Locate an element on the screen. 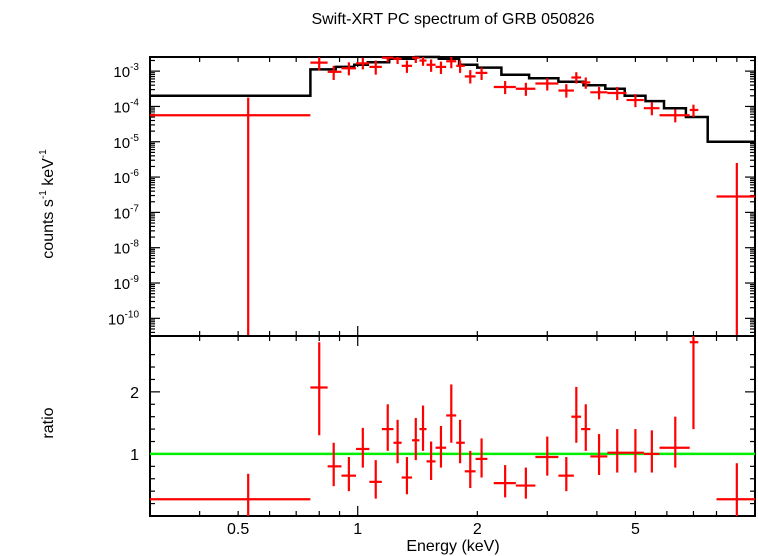 The image size is (758, 556). x-tick-label: 2 is located at coordinates (477, 529).